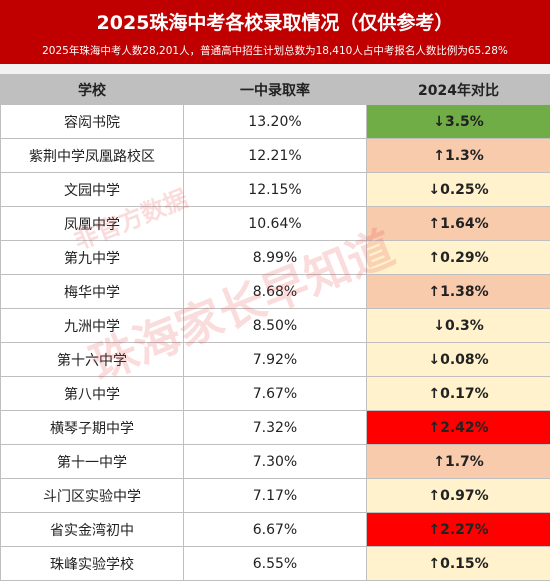 This screenshot has width=550, height=581. Describe the element at coordinates (275, 496) in the screenshot. I see `rate-cell: 7.17%` at that location.